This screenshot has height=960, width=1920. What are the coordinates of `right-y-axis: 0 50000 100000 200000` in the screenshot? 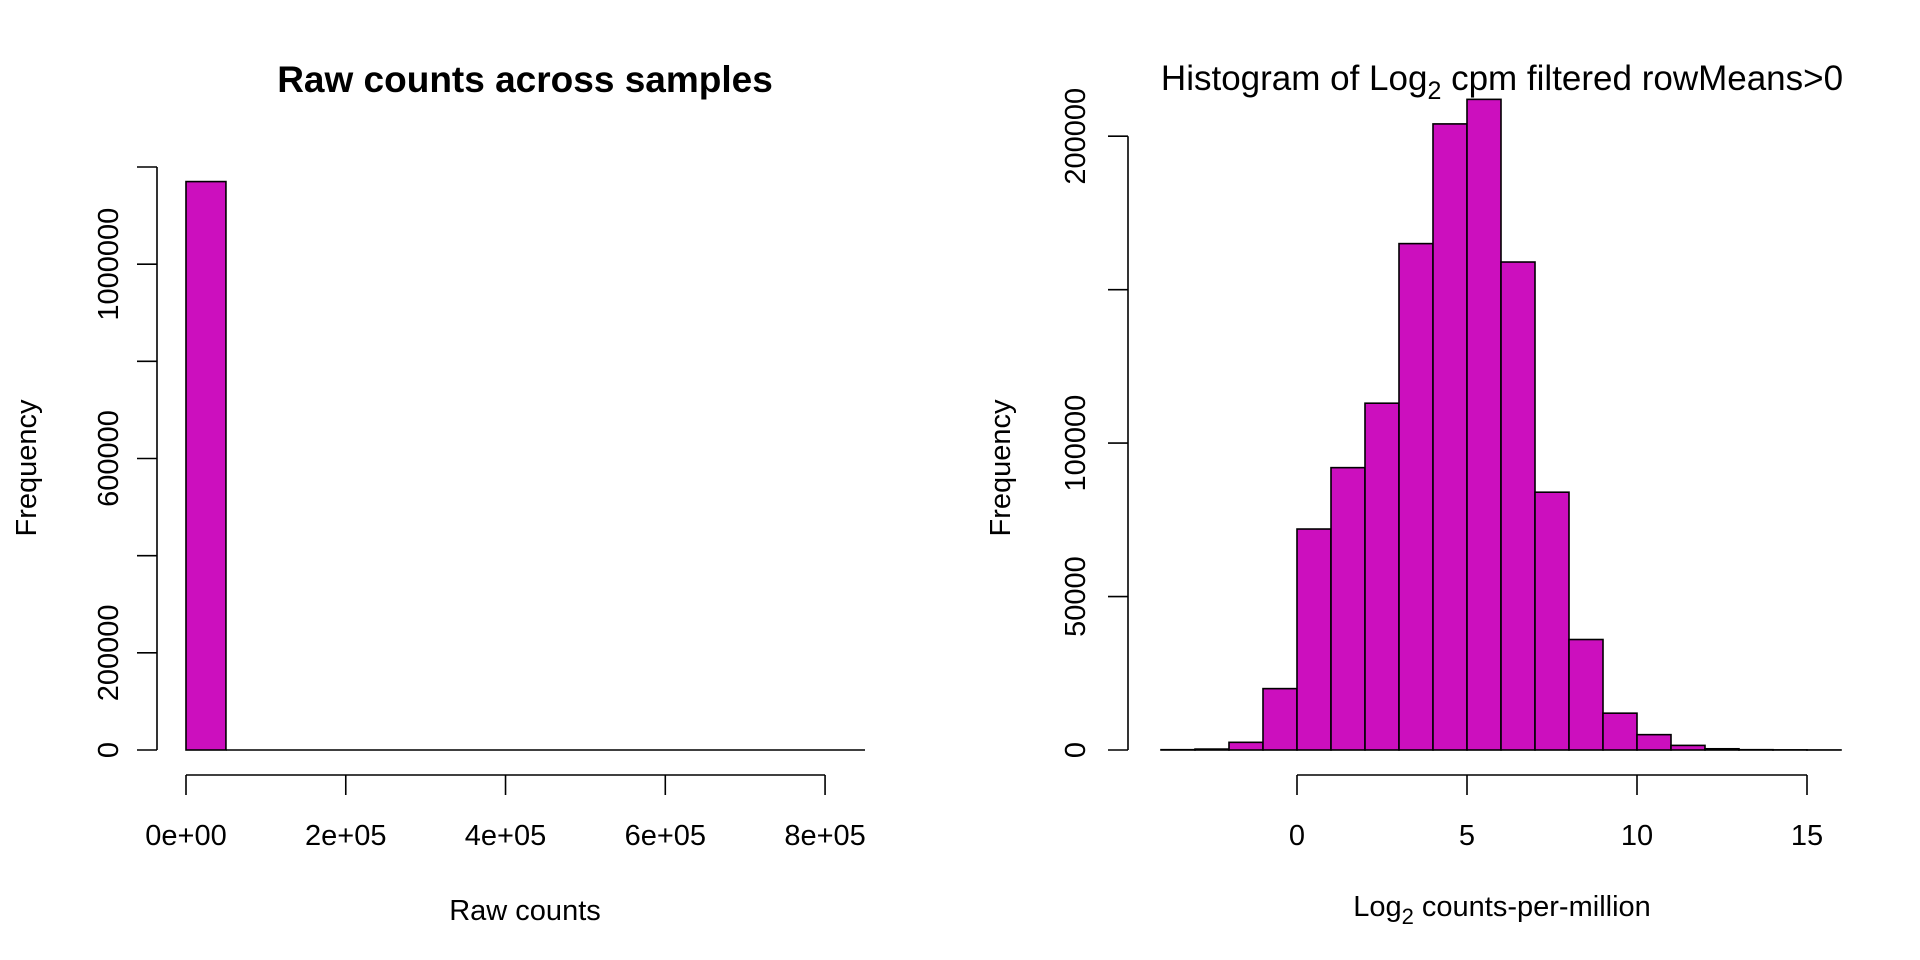 It's located at (1094, 423).